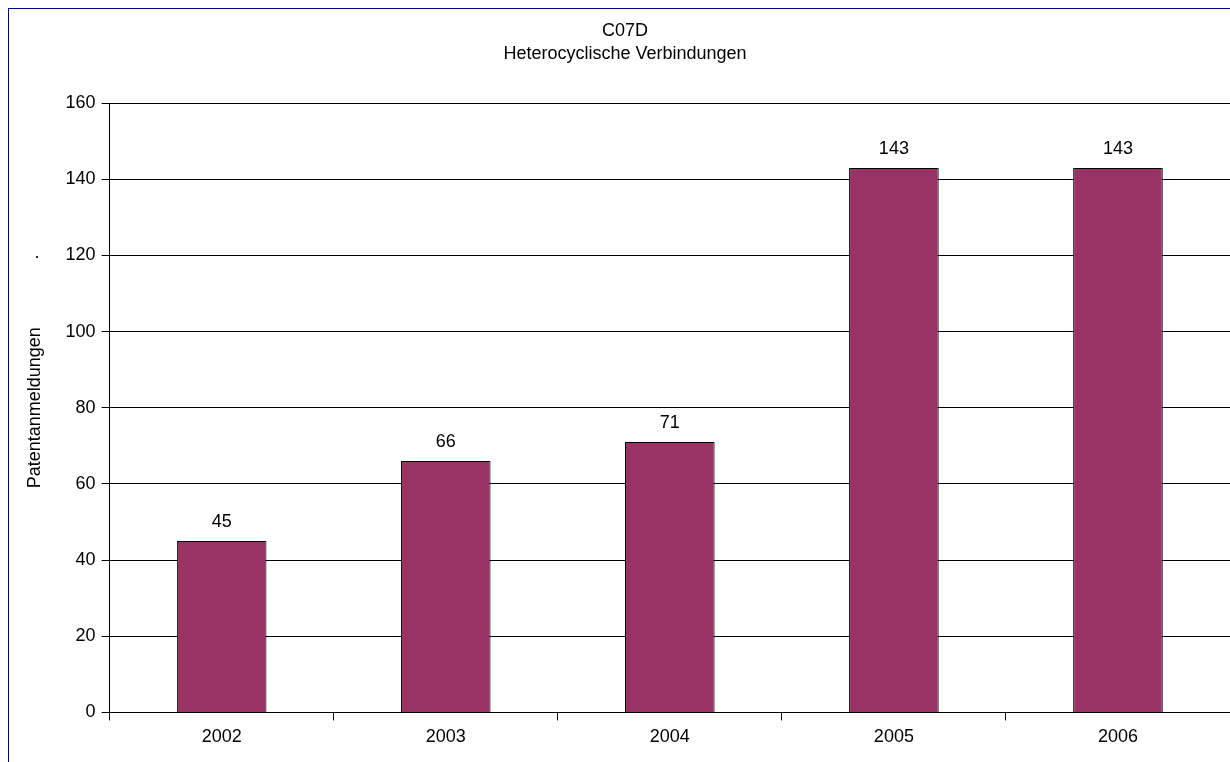 Image resolution: width=1230 pixels, height=762 pixels. I want to click on chart-subtitle: Heterocyclische Verbindungen, so click(625, 53).